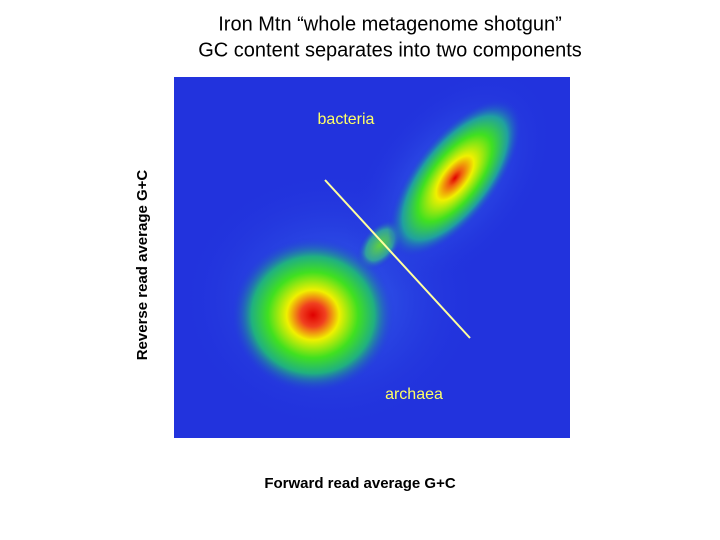 This screenshot has height=540, width=720. I want to click on annotation: bacteria, so click(346, 119).